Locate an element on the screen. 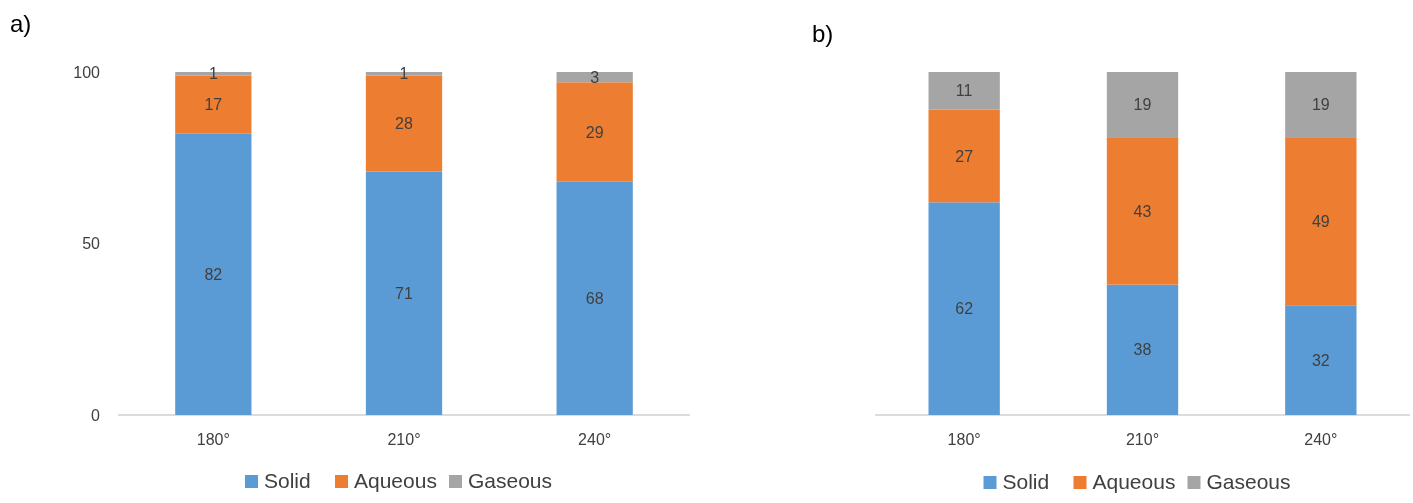  chart-title: a) is located at coordinates (21, 23).